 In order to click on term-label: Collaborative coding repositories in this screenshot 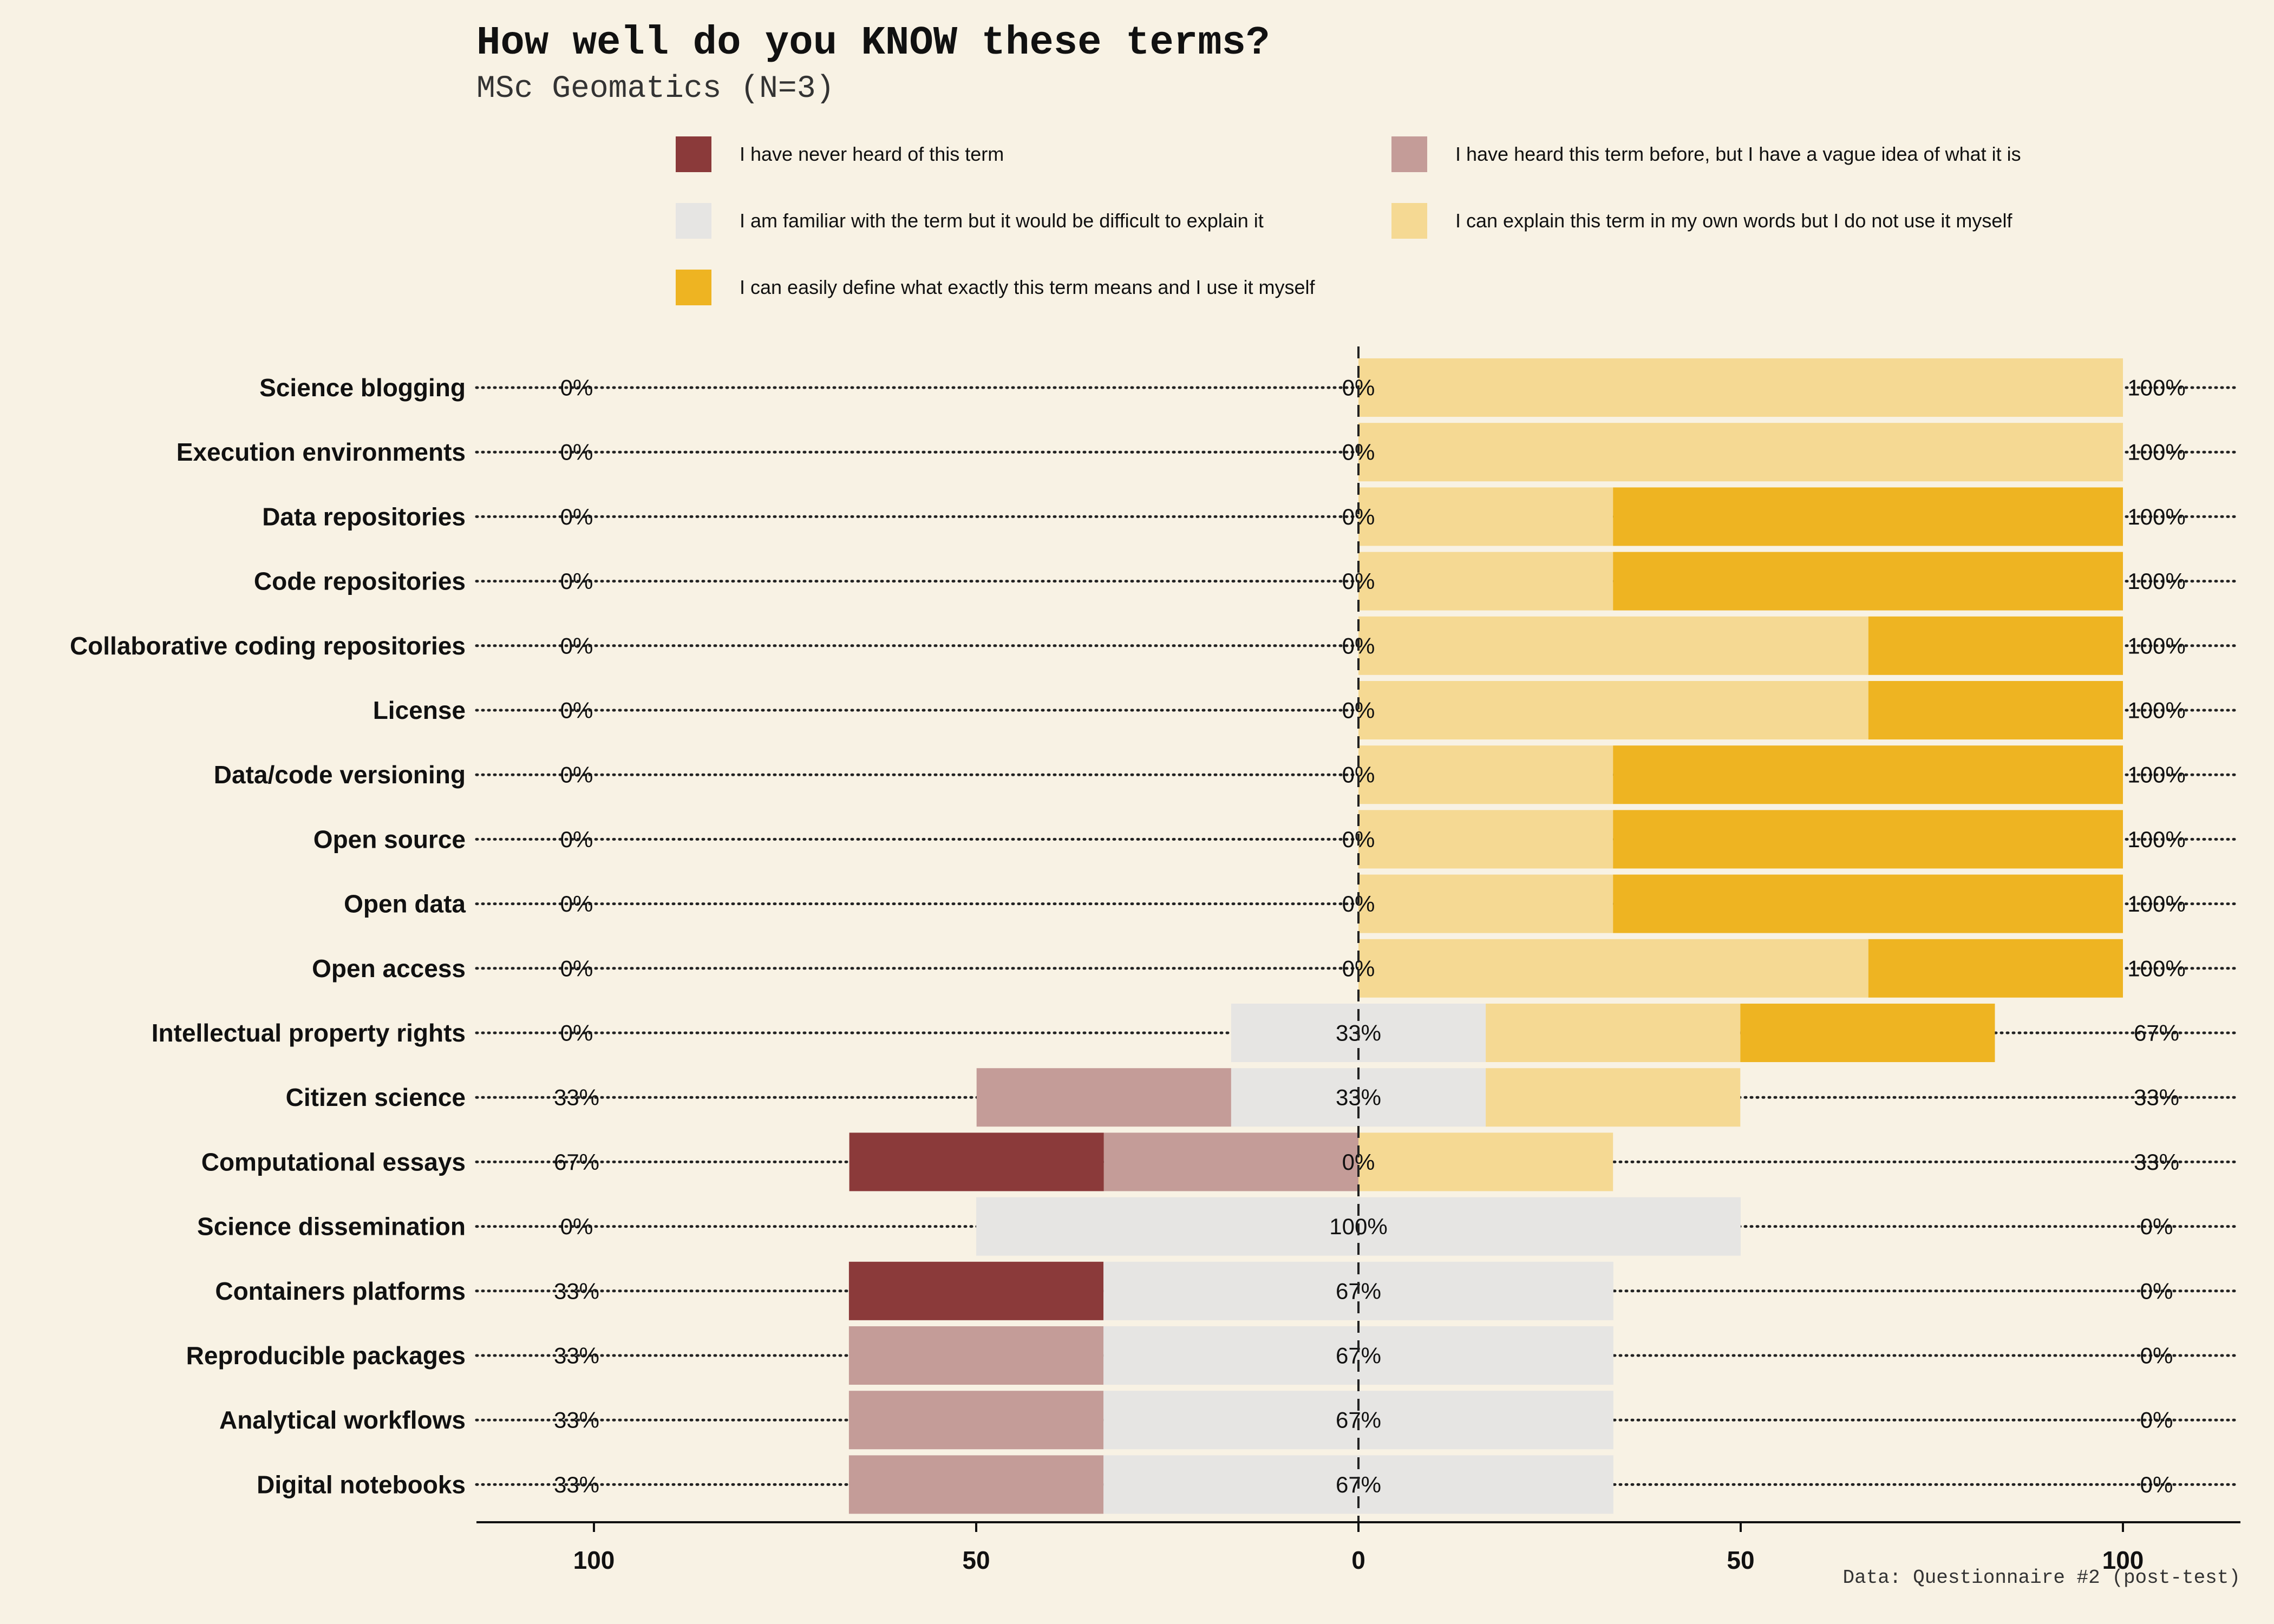, I will do `click(268, 646)`.